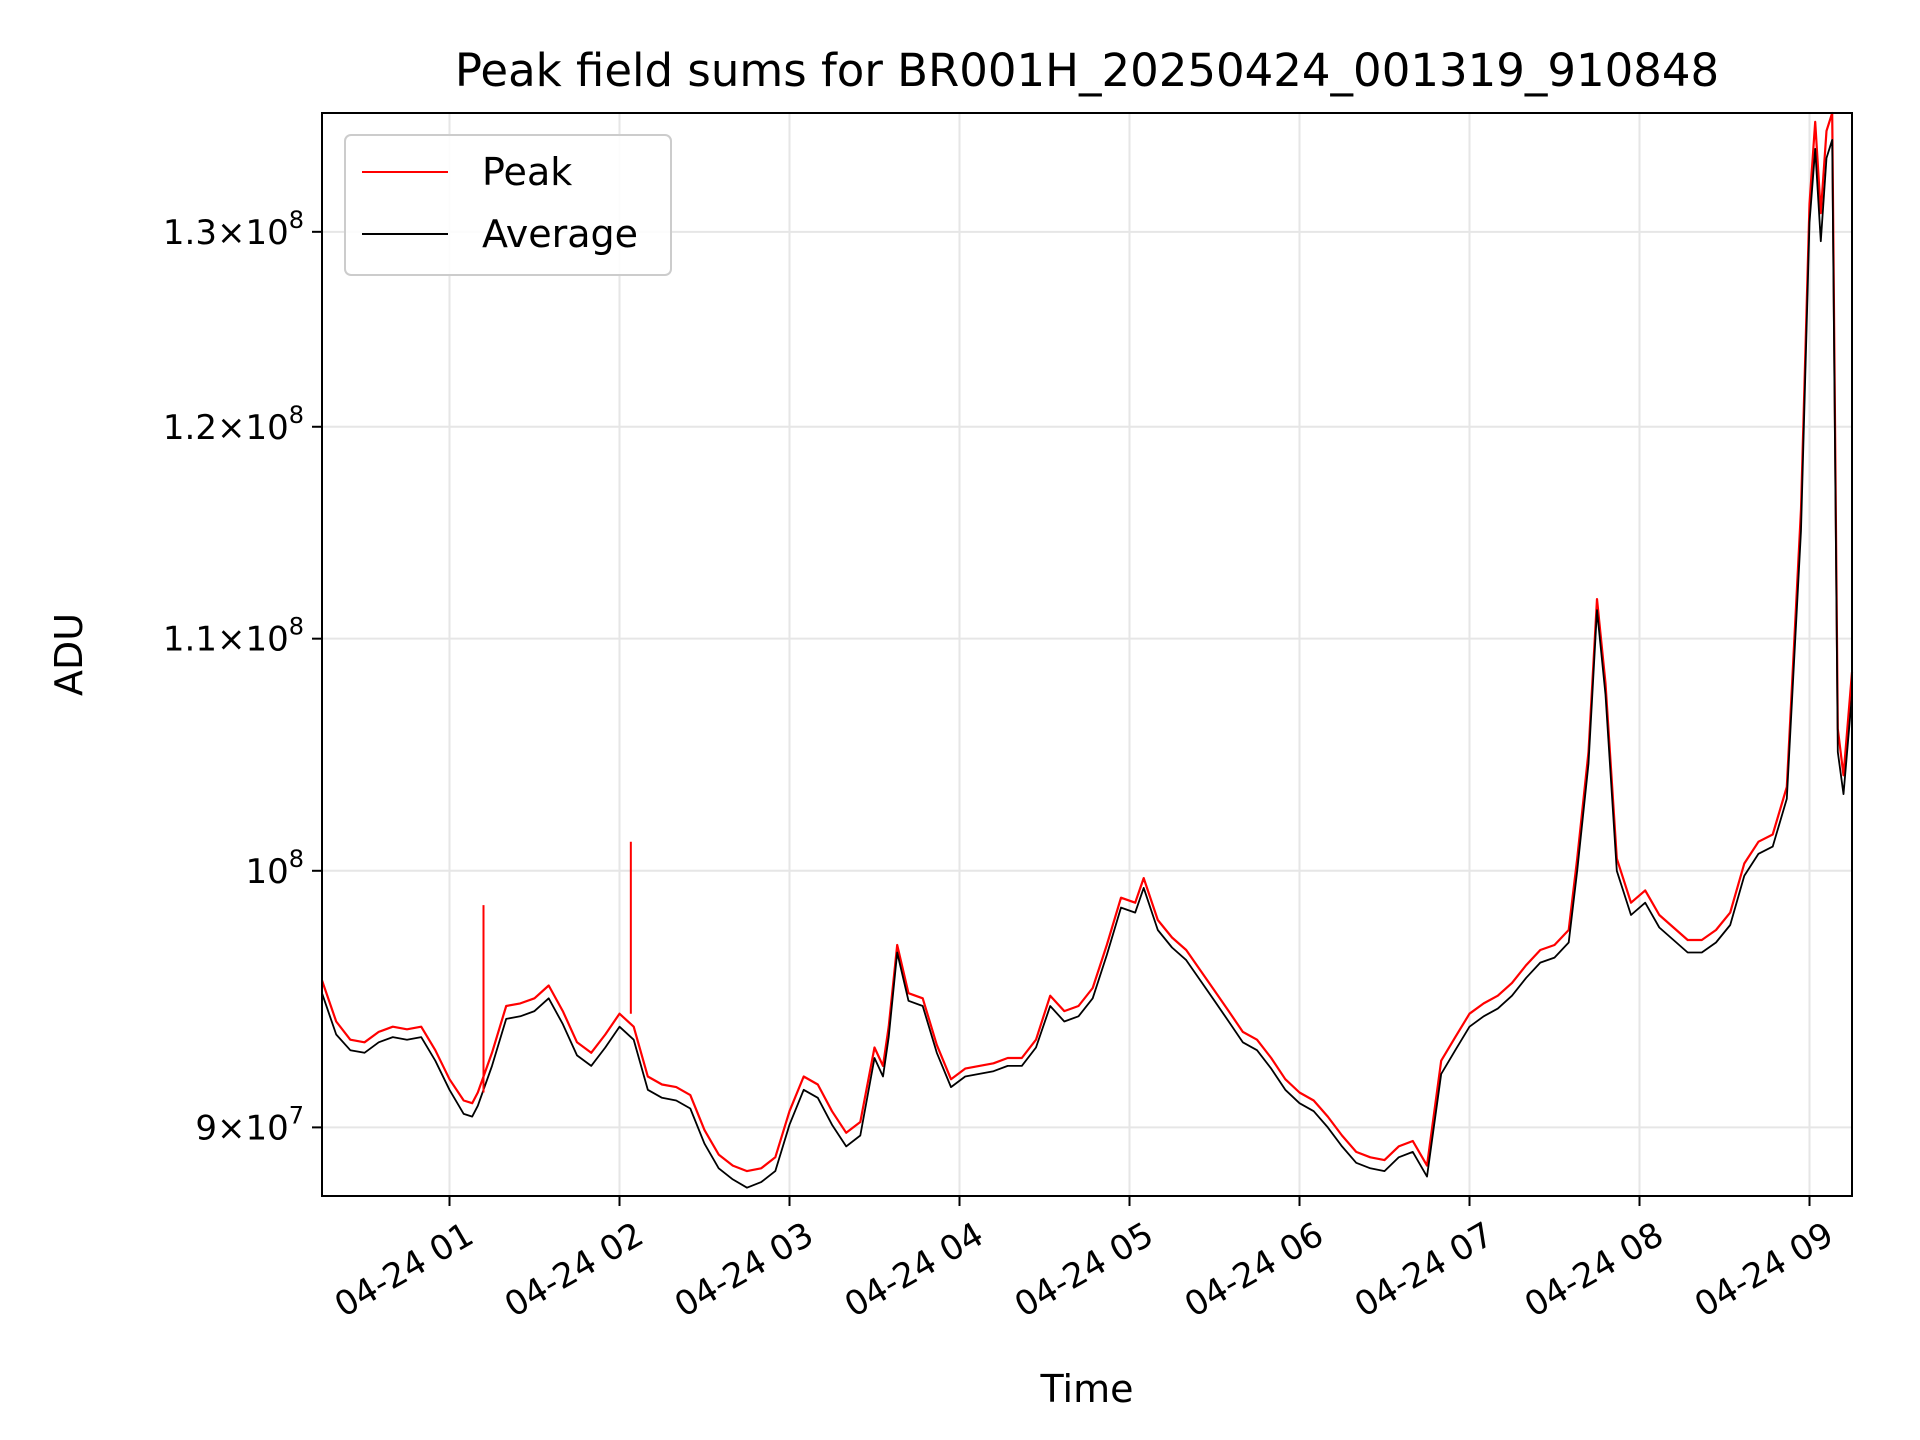 This screenshot has height=1440, width=1920. What do you see at coordinates (190, 233) in the screenshot?
I see `y-tick-mantissa: 1.3` at bounding box center [190, 233].